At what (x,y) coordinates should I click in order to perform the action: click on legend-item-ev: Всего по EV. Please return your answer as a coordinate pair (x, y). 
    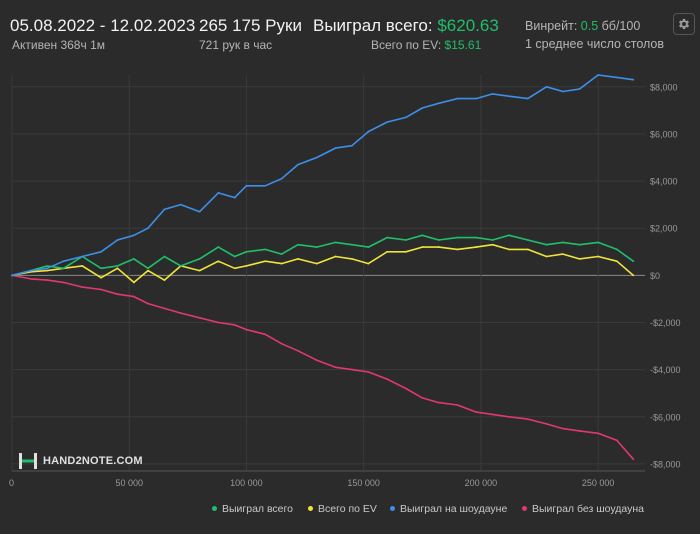
    Looking at the image, I should click on (342, 509).